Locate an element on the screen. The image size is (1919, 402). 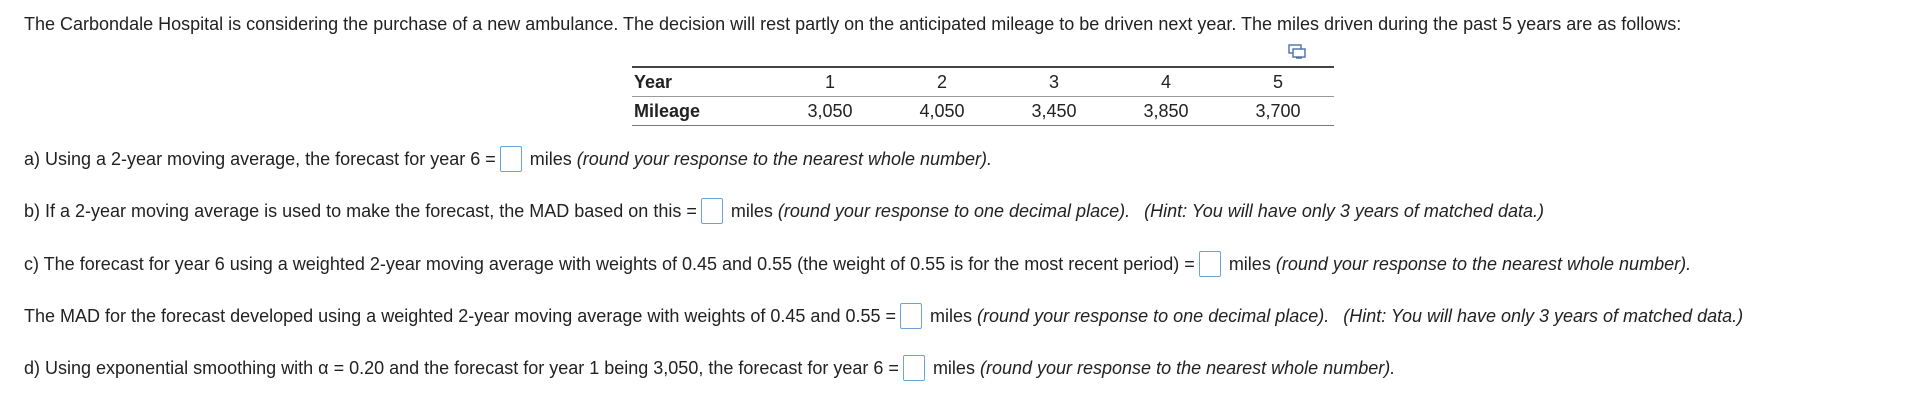
mileage-row: Mileage 3,050 4,050 3,450 3,850 3,700 is located at coordinates (983, 111).